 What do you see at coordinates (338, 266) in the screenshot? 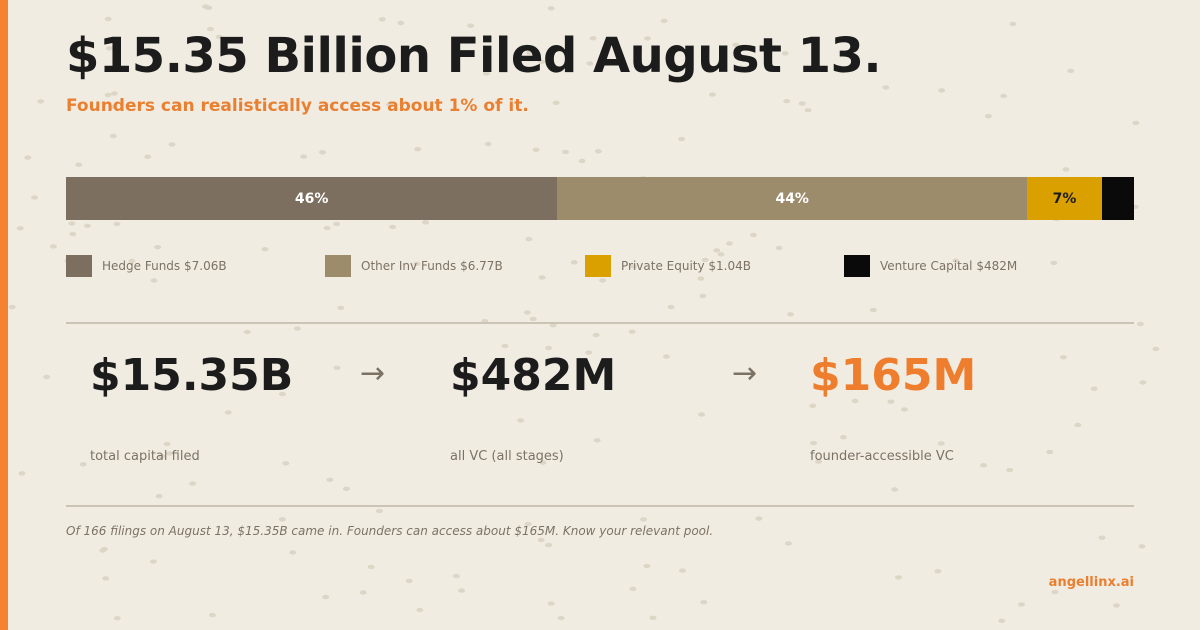
I see `legend-swatch-other-inv-funds` at bounding box center [338, 266].